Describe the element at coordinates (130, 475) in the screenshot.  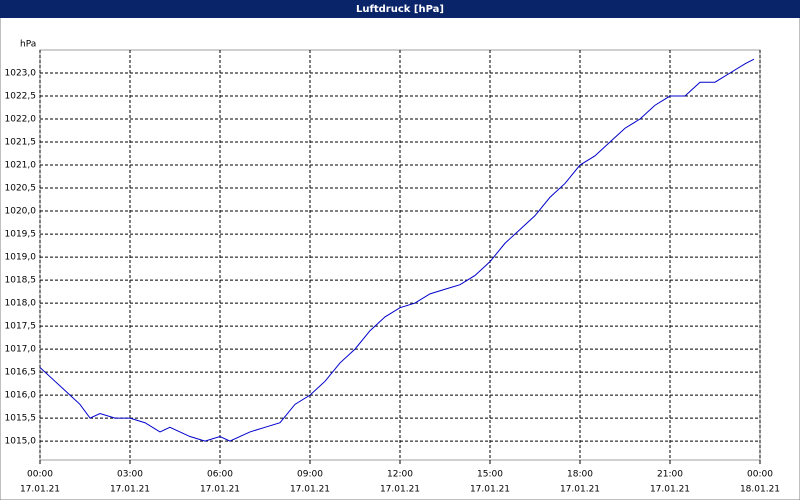
I see `x-tick-label: 03:00` at that location.